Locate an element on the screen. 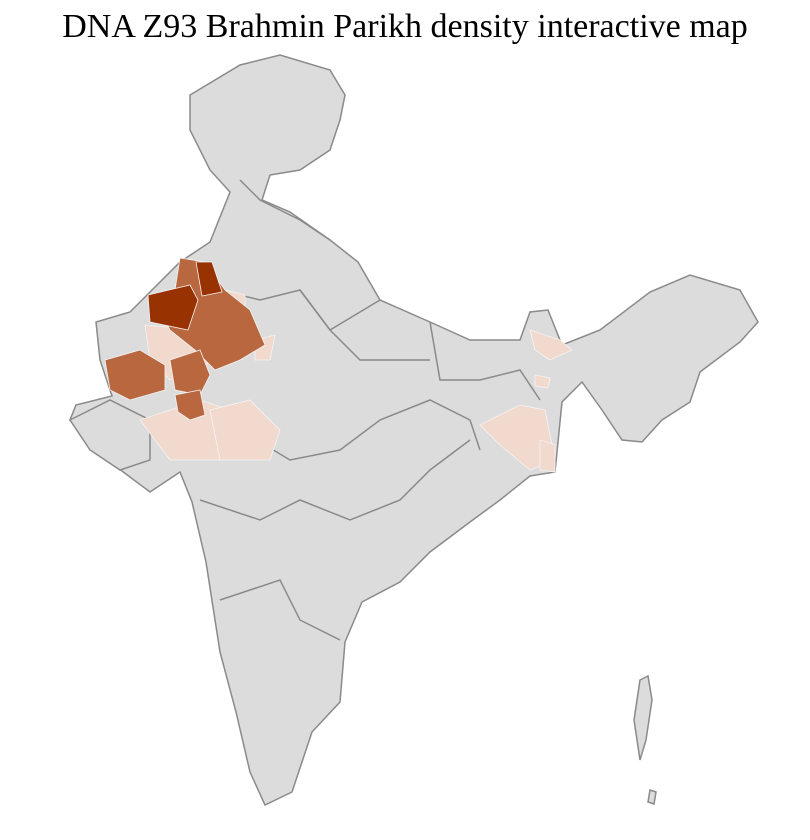 This screenshot has width=810, height=840. nicobar-island is located at coordinates (652, 797).